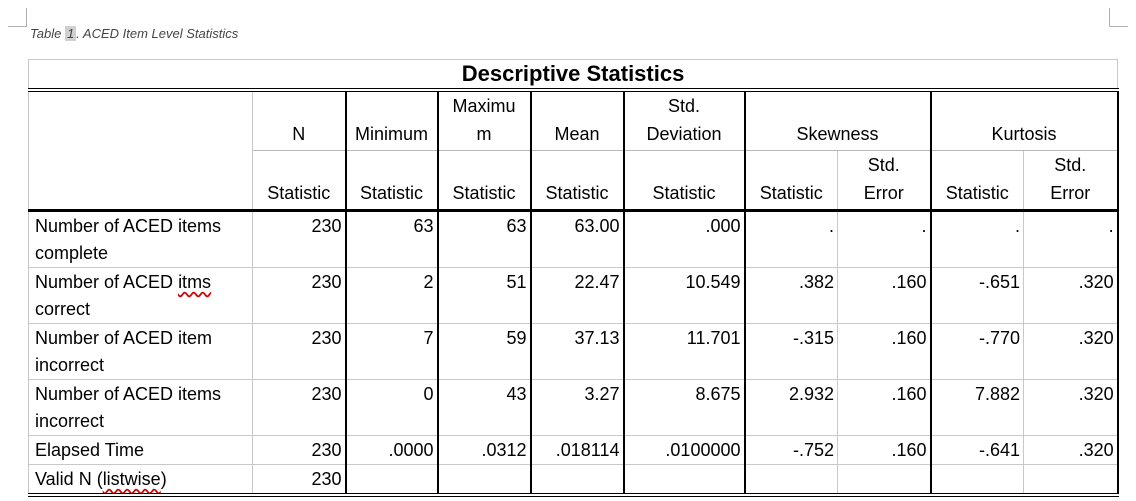 The width and height of the screenshot is (1136, 501). What do you see at coordinates (577, 295) in the screenshot?
I see `cell-mean: 22.47` at bounding box center [577, 295].